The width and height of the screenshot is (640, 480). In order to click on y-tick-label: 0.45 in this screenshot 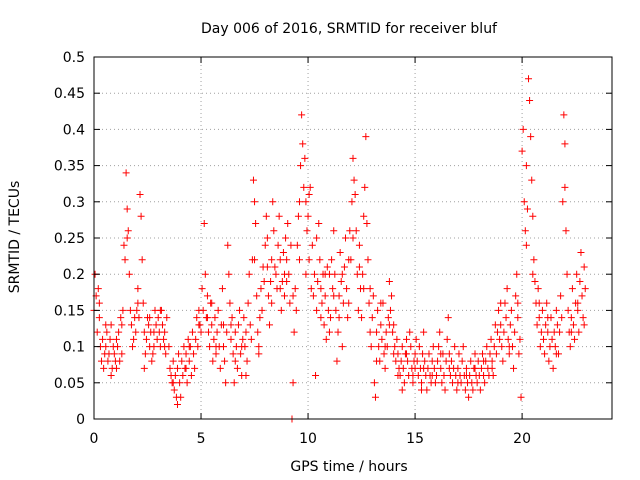, I will do `click(69, 94)`.